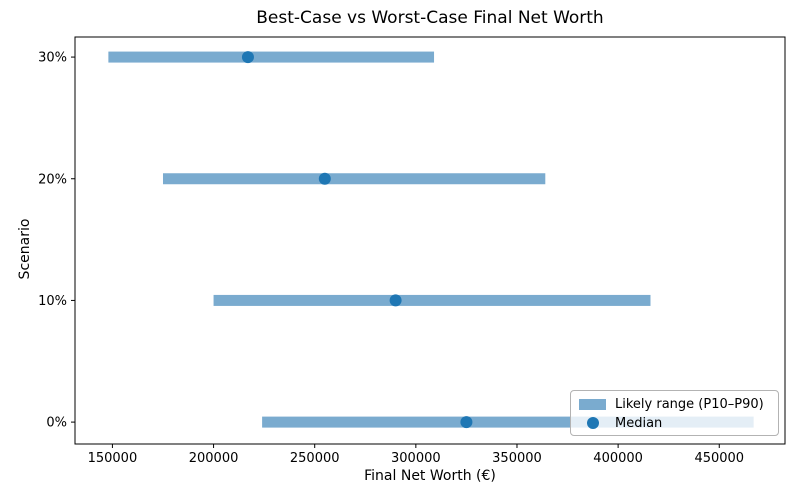 This screenshot has width=800, height=500. Describe the element at coordinates (271, 57) in the screenshot. I see `range-bar-30%` at that location.